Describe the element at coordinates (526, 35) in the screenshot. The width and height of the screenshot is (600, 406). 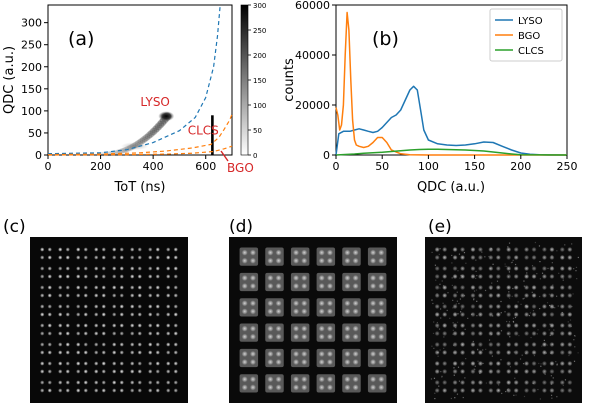
I see `panel-b-legend` at that location.